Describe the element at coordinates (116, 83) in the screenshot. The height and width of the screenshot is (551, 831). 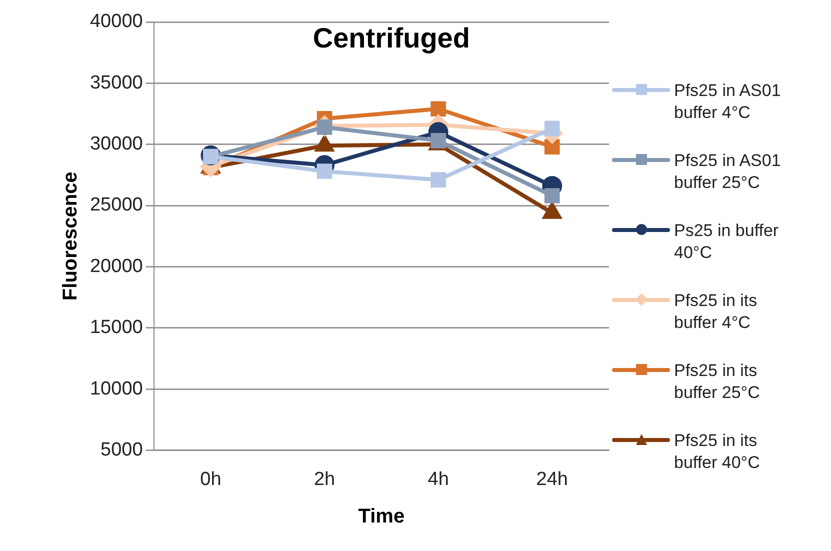
I see `y-tick-label: 35000` at that location.